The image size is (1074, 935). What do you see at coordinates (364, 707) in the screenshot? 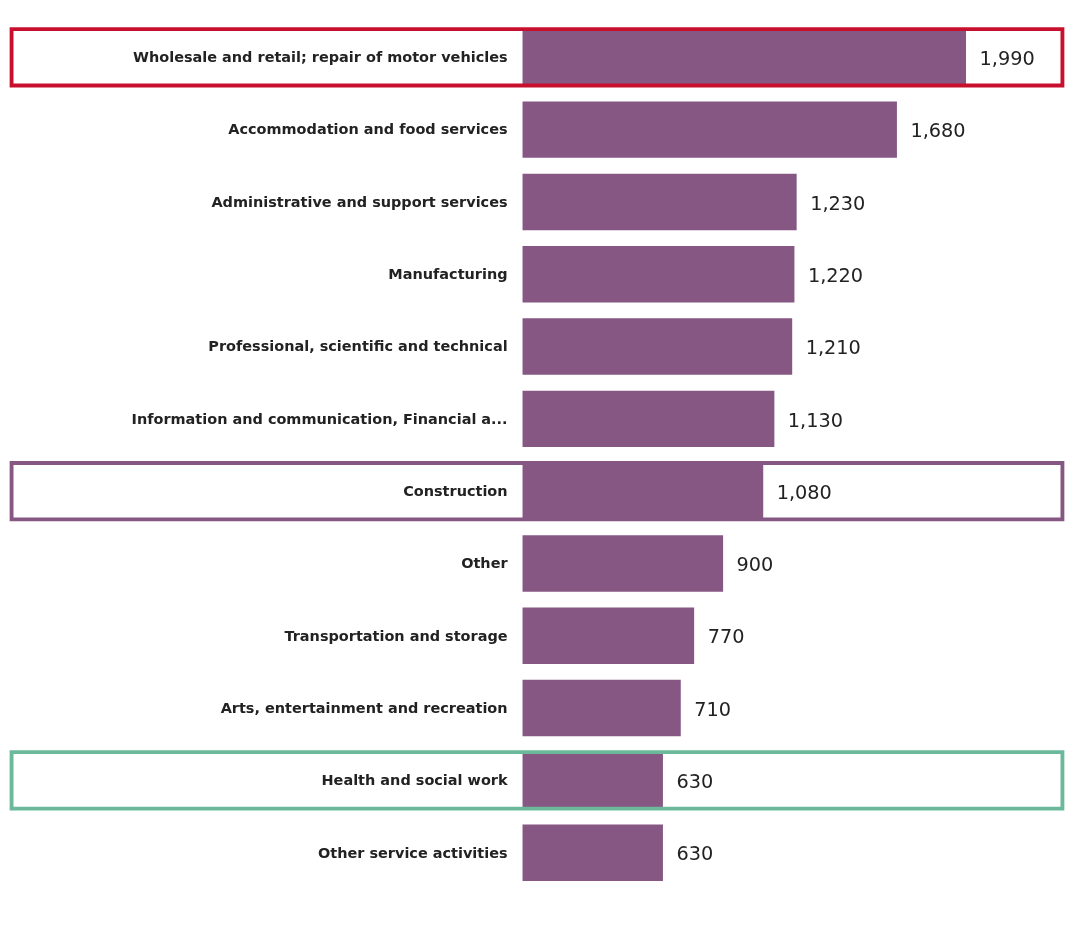
I see `y-tick-label: Arts, entertainment and recreation` at bounding box center [364, 707].